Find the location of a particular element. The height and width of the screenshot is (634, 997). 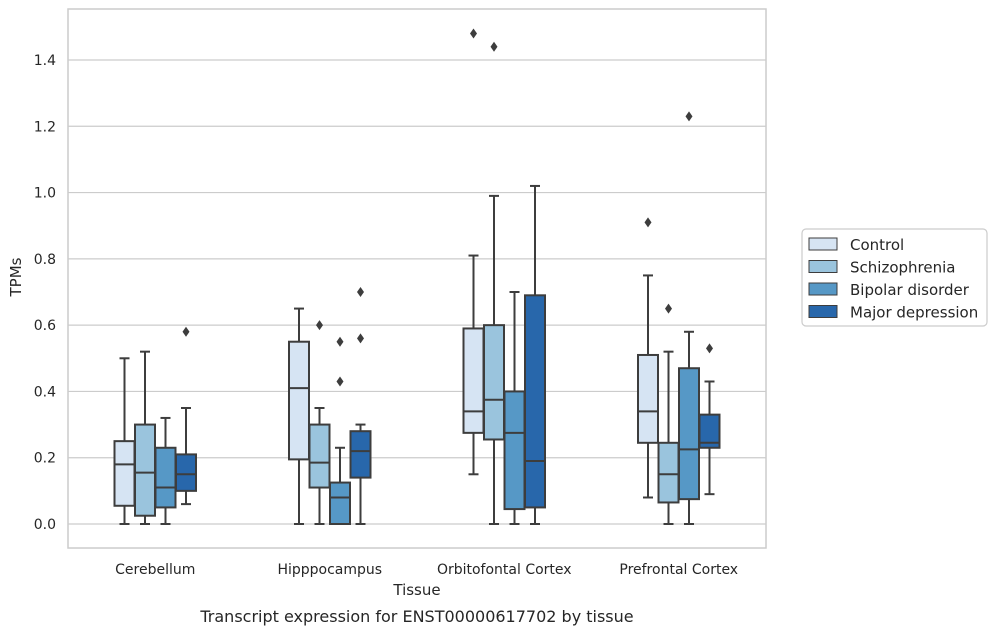

y-tick-label: 0.0 is located at coordinates (45, 525).